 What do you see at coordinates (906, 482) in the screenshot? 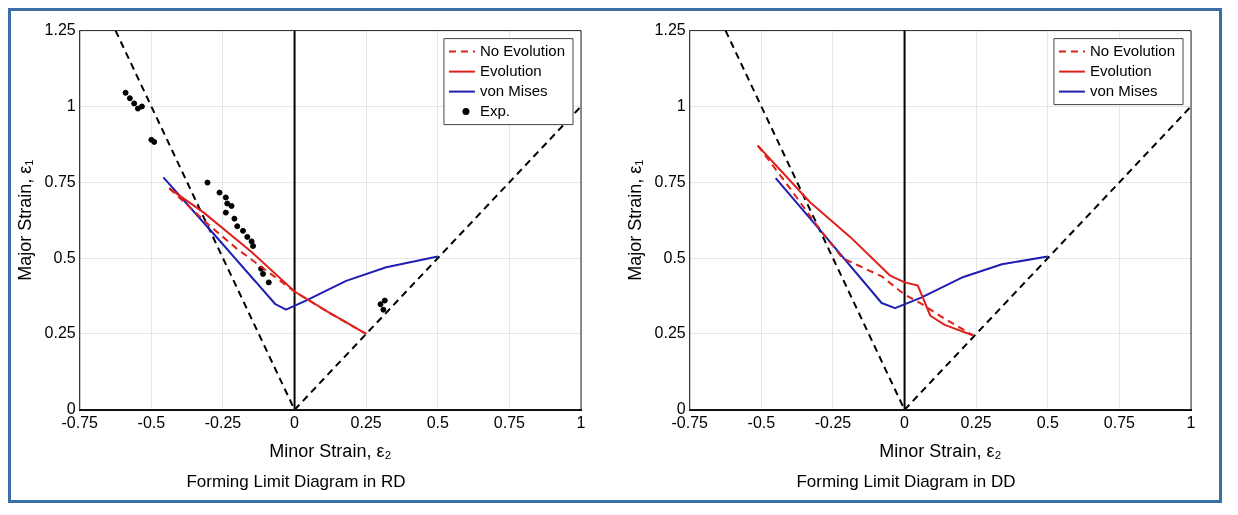
I see `text: Forming Limit Diagram in DD` at bounding box center [906, 482].